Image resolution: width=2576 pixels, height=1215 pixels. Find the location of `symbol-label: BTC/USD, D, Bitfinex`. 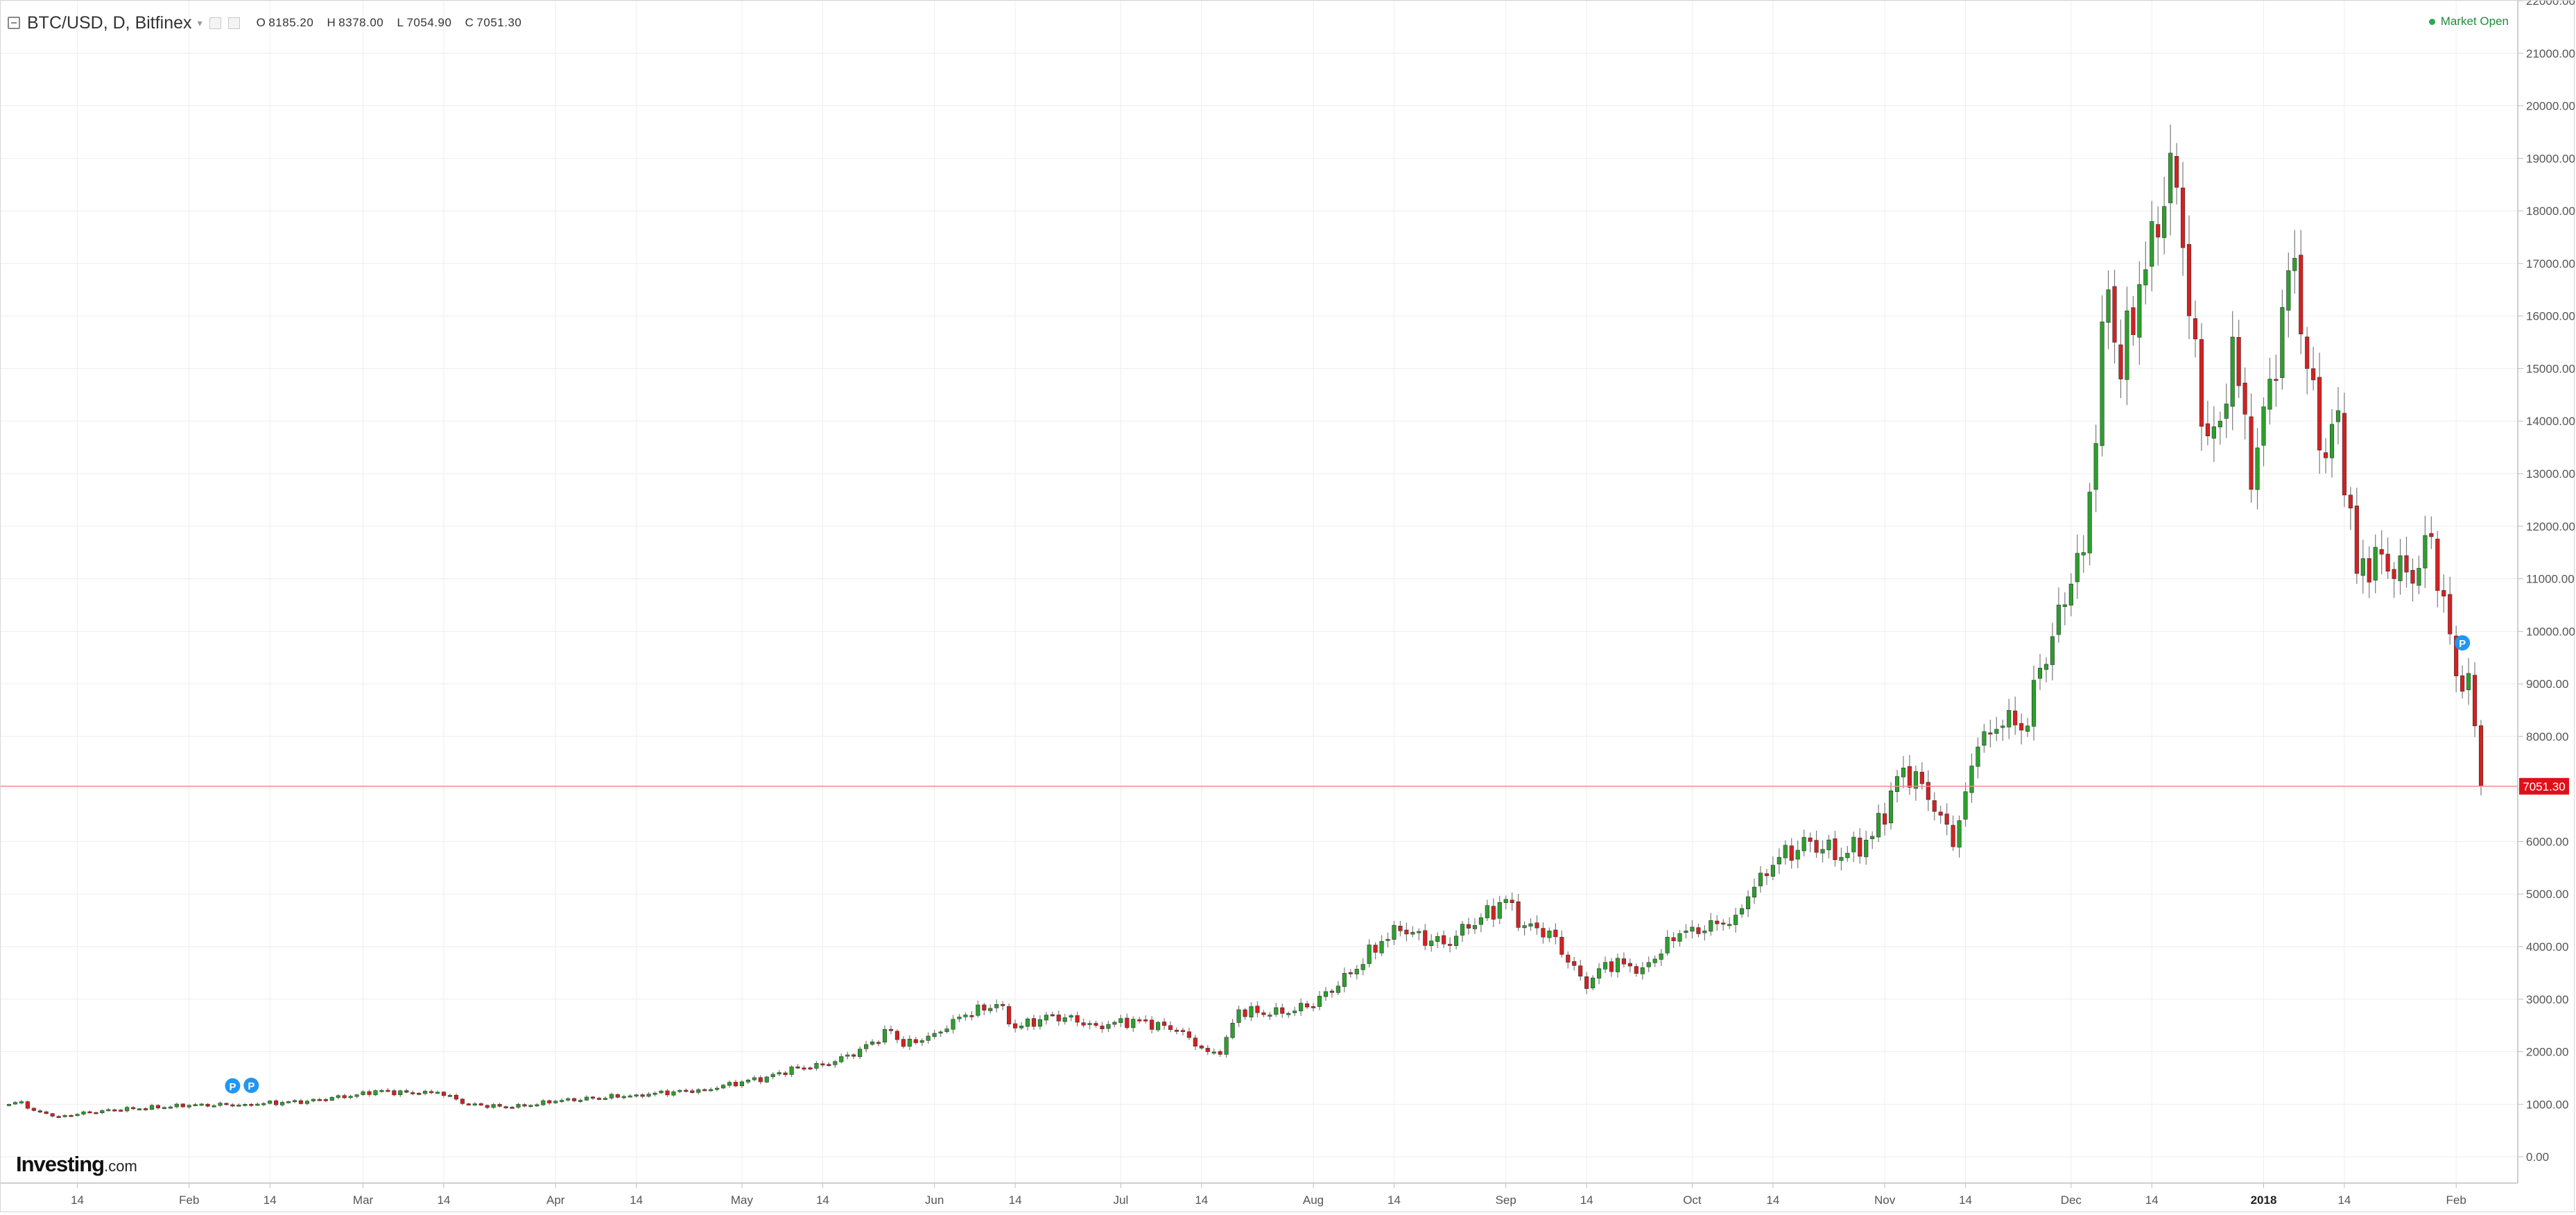

symbol-label: BTC/USD, D, Bitfinex is located at coordinates (109, 22).